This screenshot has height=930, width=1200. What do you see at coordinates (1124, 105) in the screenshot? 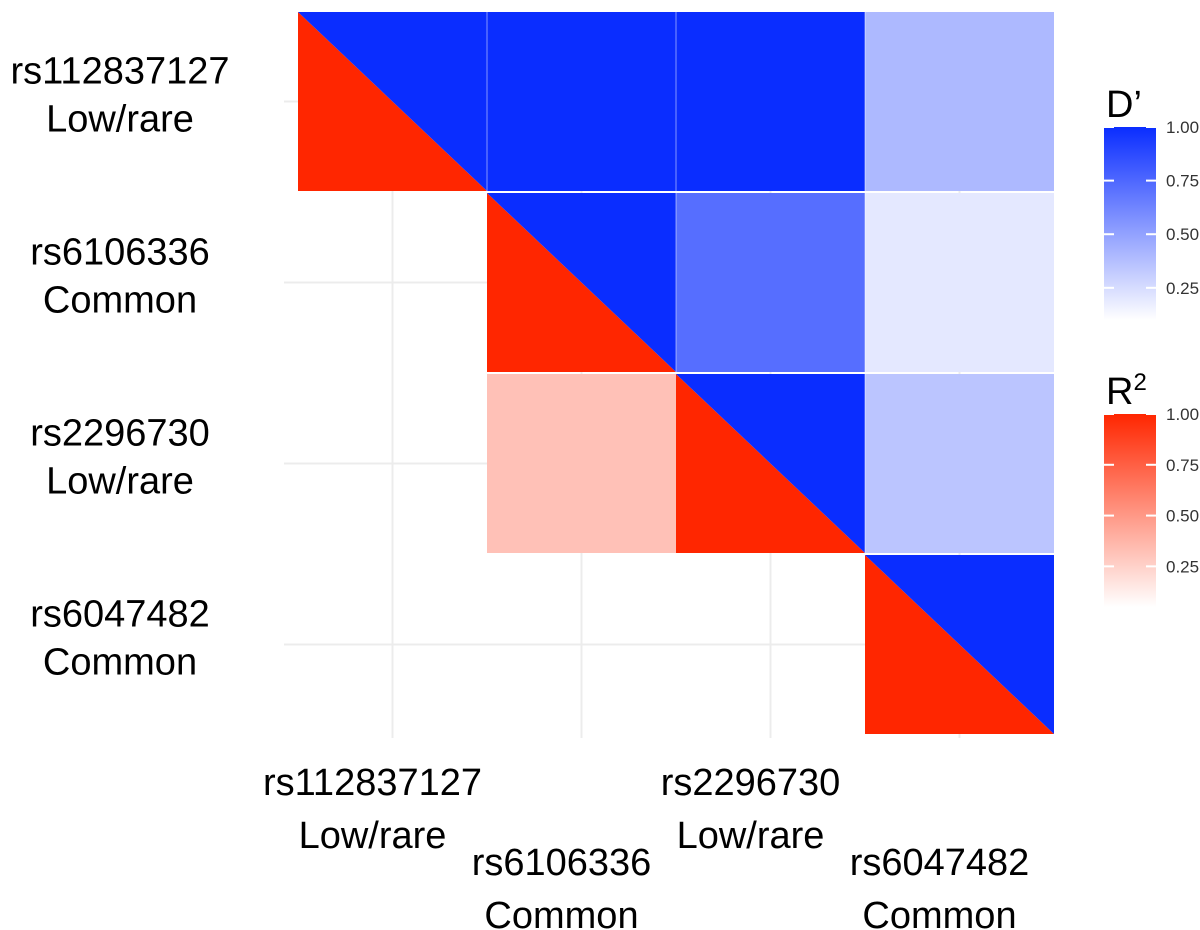
I see `legend-title: D’` at bounding box center [1124, 105].